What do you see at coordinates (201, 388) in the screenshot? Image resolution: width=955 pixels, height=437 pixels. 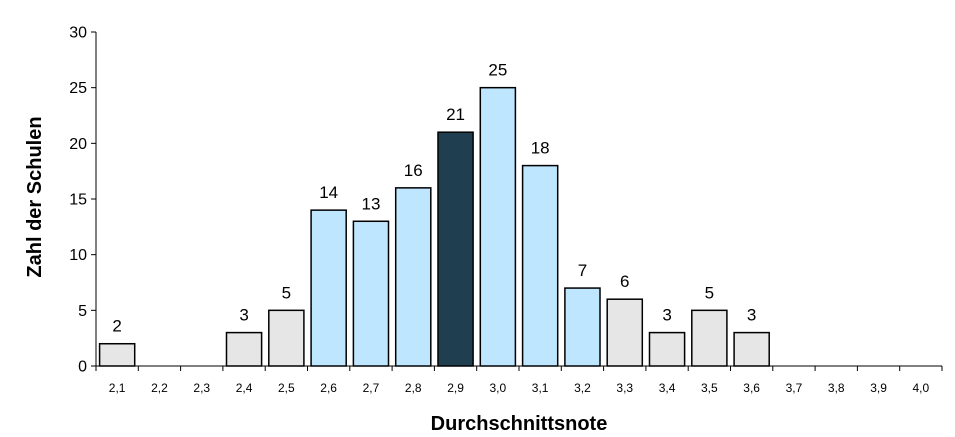 I see `x-tick-label: 2,3` at bounding box center [201, 388].